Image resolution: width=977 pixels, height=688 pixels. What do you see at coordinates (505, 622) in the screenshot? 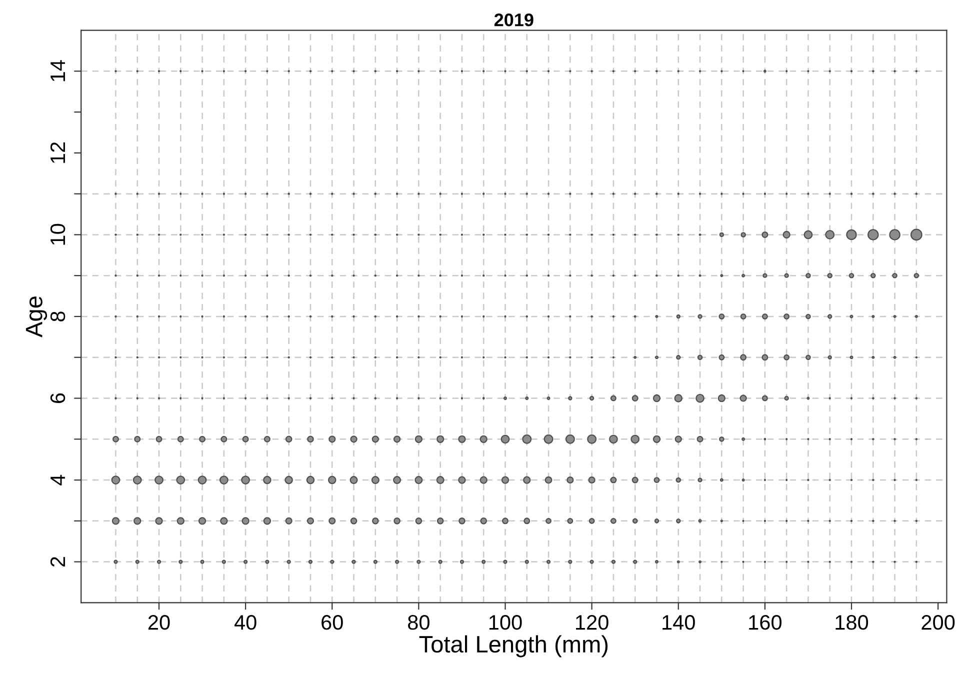
I see `x-tick-label: 100` at bounding box center [505, 622].